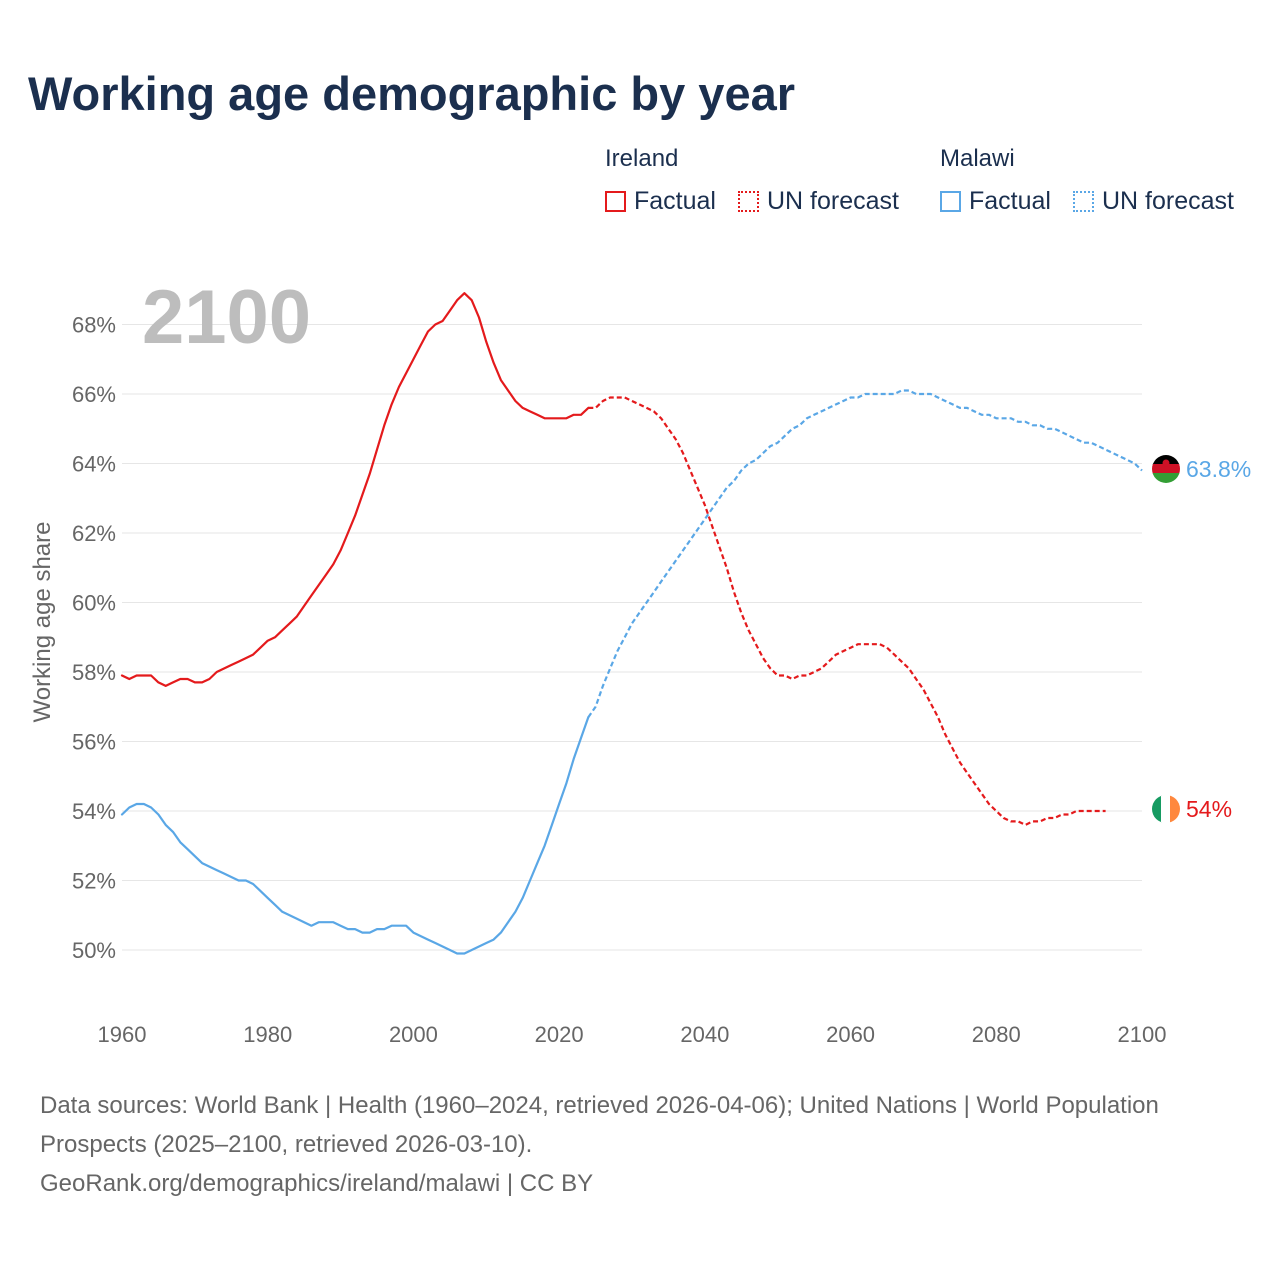 The height and width of the screenshot is (1280, 1280). Describe the element at coordinates (94, 533) in the screenshot. I see `y-tick-label: 62%` at that location.